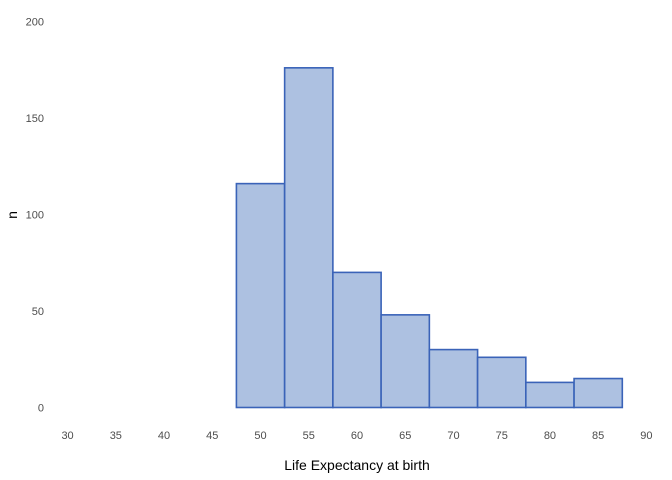  I want to click on x-axis-title: Life Expectancy at birth, so click(357, 465).